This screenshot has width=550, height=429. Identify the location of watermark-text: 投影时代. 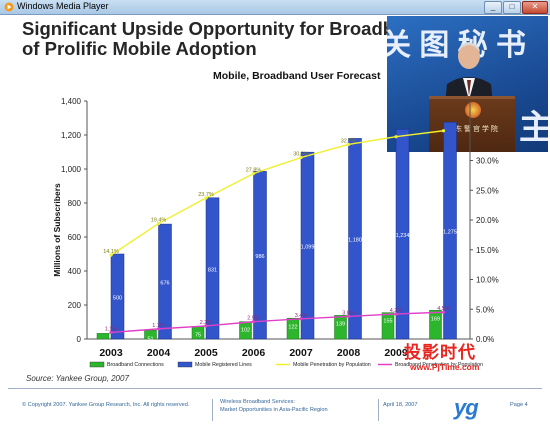
(440, 352).